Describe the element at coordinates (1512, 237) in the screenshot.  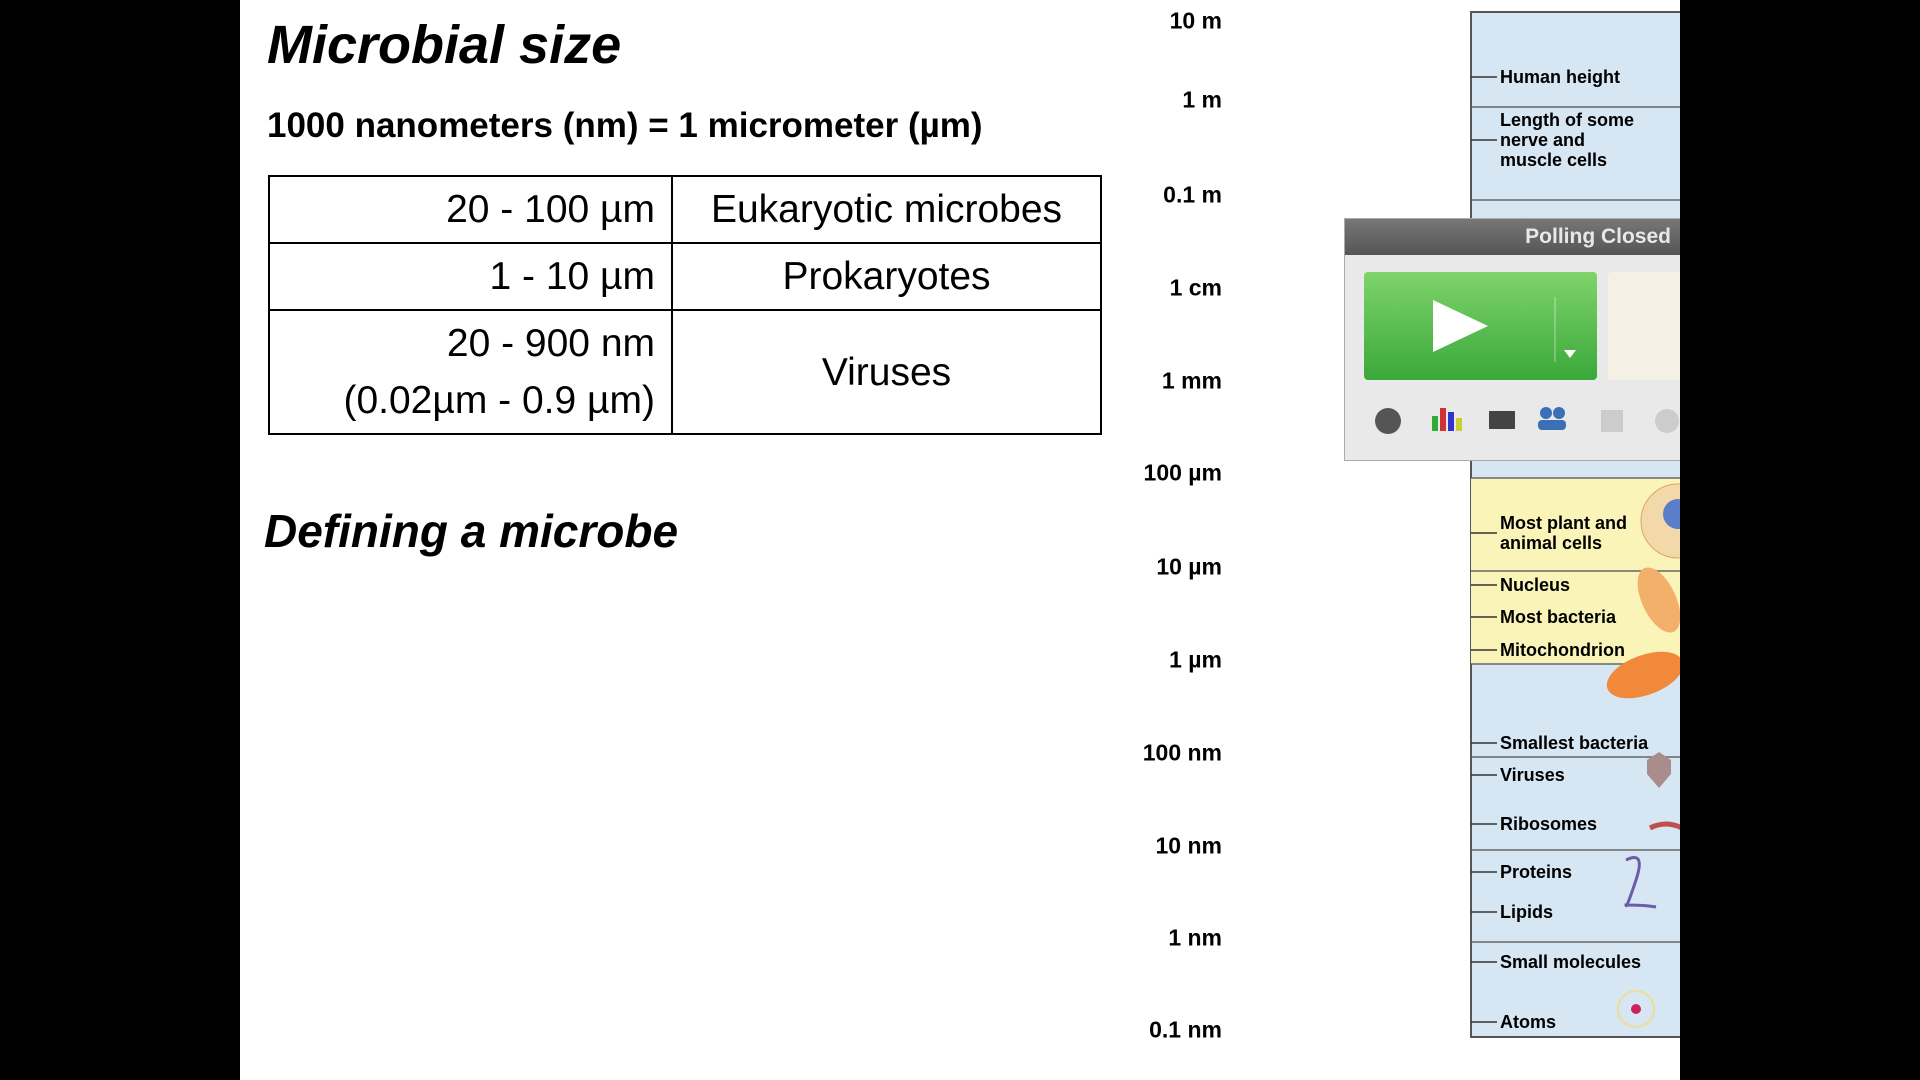
I see `poll-status: Polling Closed` at that location.